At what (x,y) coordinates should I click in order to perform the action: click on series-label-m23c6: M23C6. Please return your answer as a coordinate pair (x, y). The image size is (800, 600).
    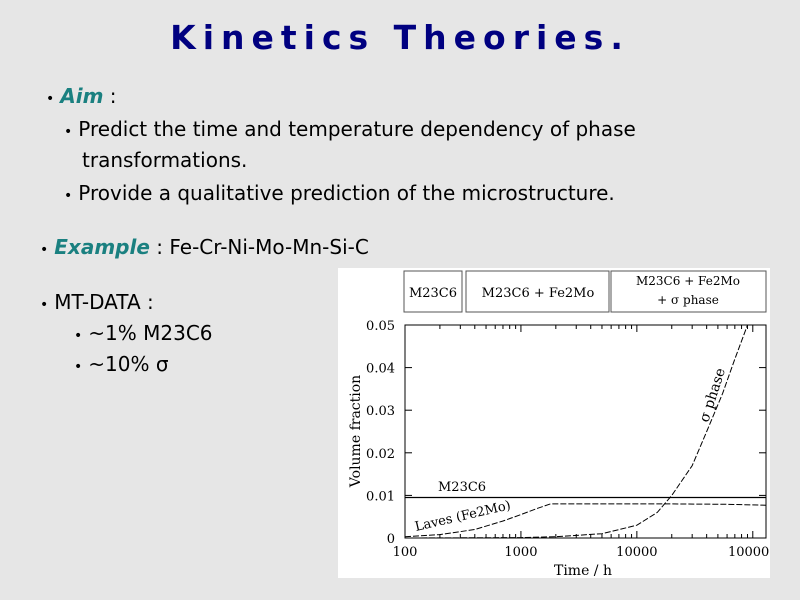
    Looking at the image, I should click on (462, 487).